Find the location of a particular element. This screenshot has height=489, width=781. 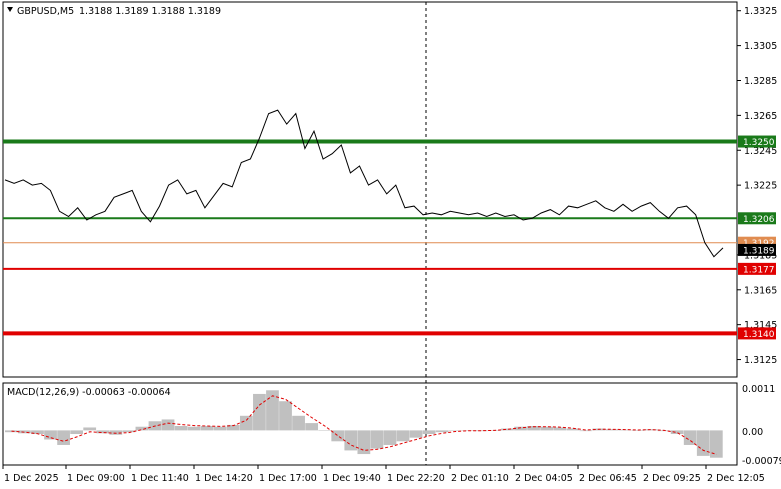

price-tick-label: 1.3305 is located at coordinates (760, 46).